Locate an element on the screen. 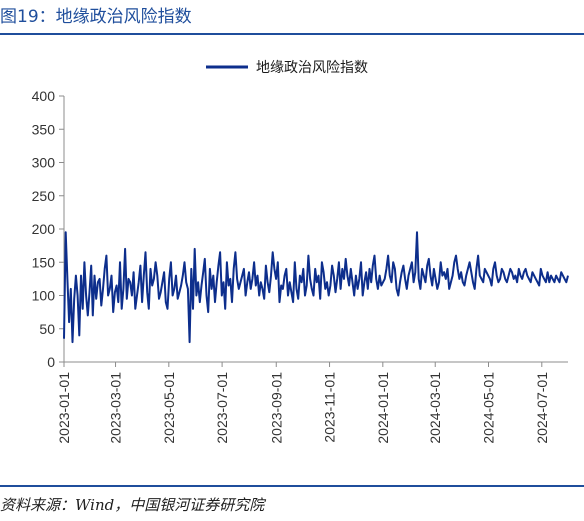 This screenshot has height=521, width=584. title-divider is located at coordinates (292, 34).